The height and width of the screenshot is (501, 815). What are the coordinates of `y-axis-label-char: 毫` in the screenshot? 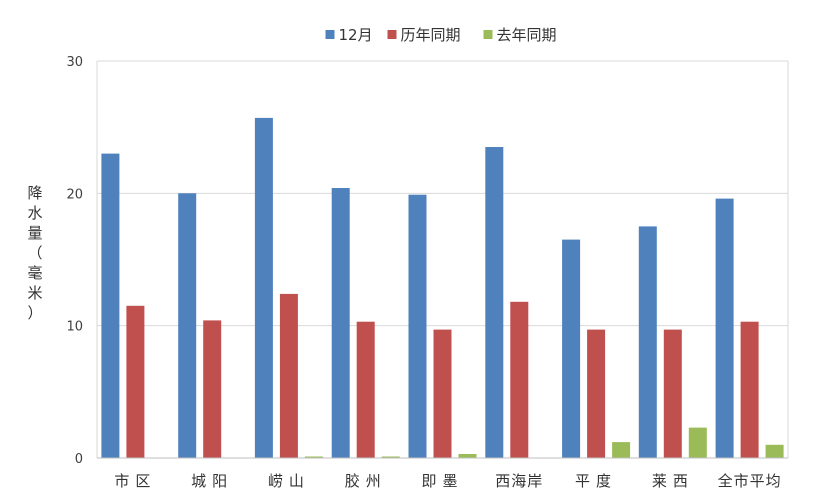 It's located at (34, 273).